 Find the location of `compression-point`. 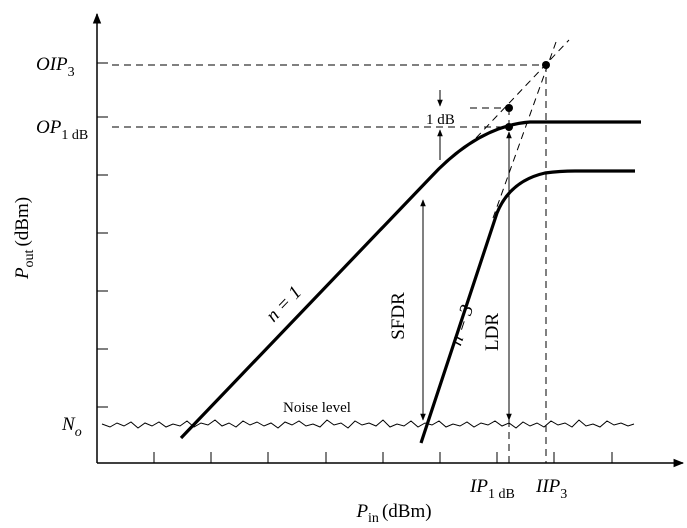

compression-point is located at coordinates (509, 127).